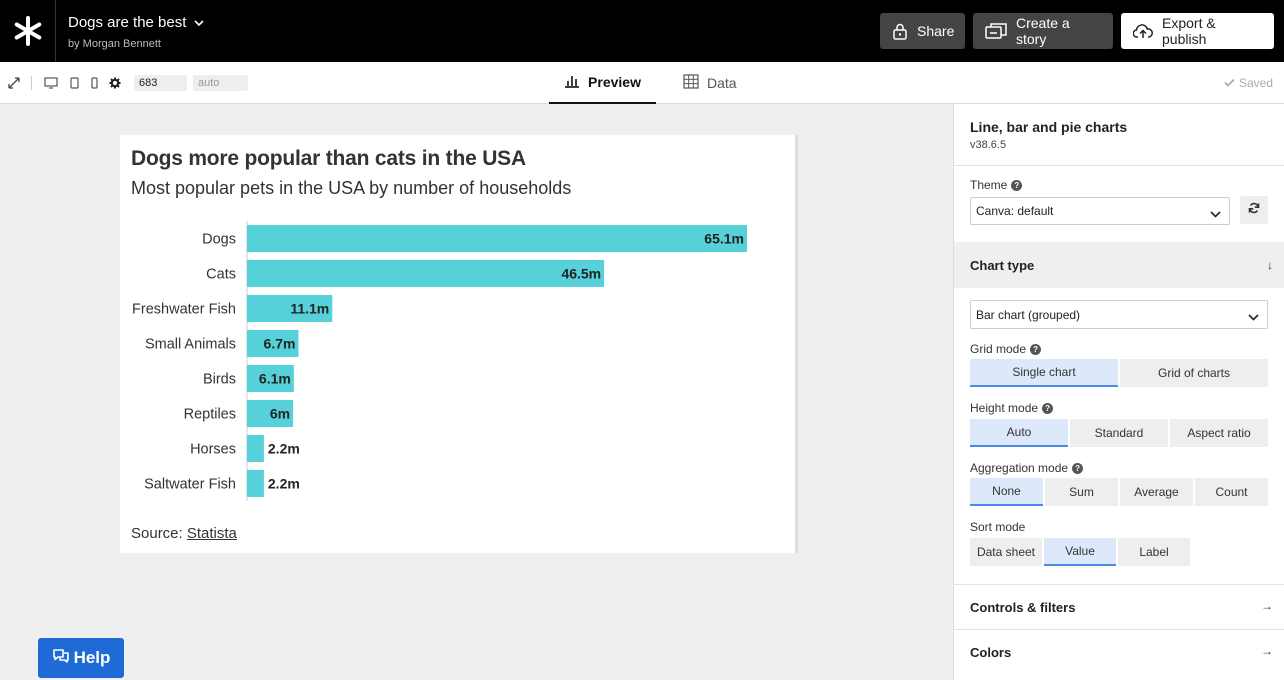 This screenshot has width=1284, height=680. I want to click on sort-mode-label: Sort mode, so click(997, 527).